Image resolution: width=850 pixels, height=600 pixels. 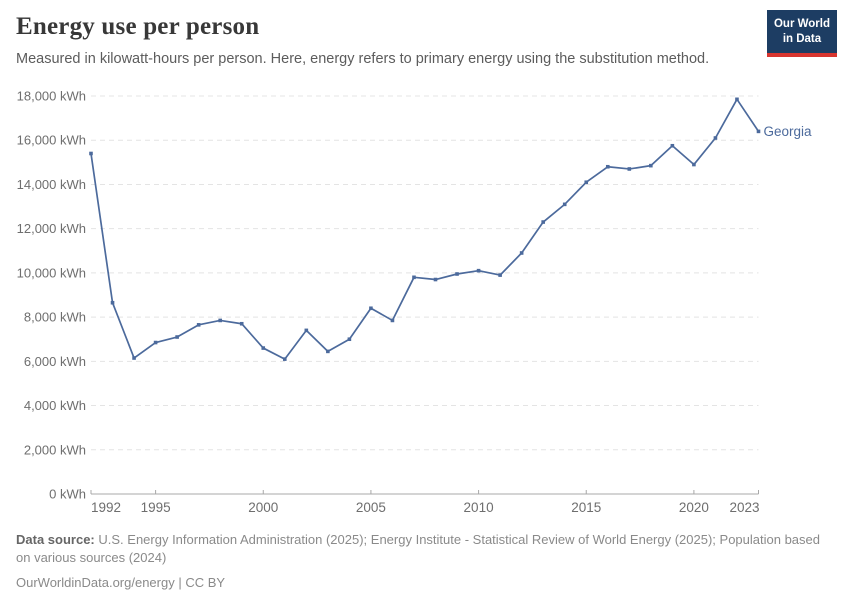 What do you see at coordinates (479, 507) in the screenshot?
I see `svg-text: 2010` at bounding box center [479, 507].